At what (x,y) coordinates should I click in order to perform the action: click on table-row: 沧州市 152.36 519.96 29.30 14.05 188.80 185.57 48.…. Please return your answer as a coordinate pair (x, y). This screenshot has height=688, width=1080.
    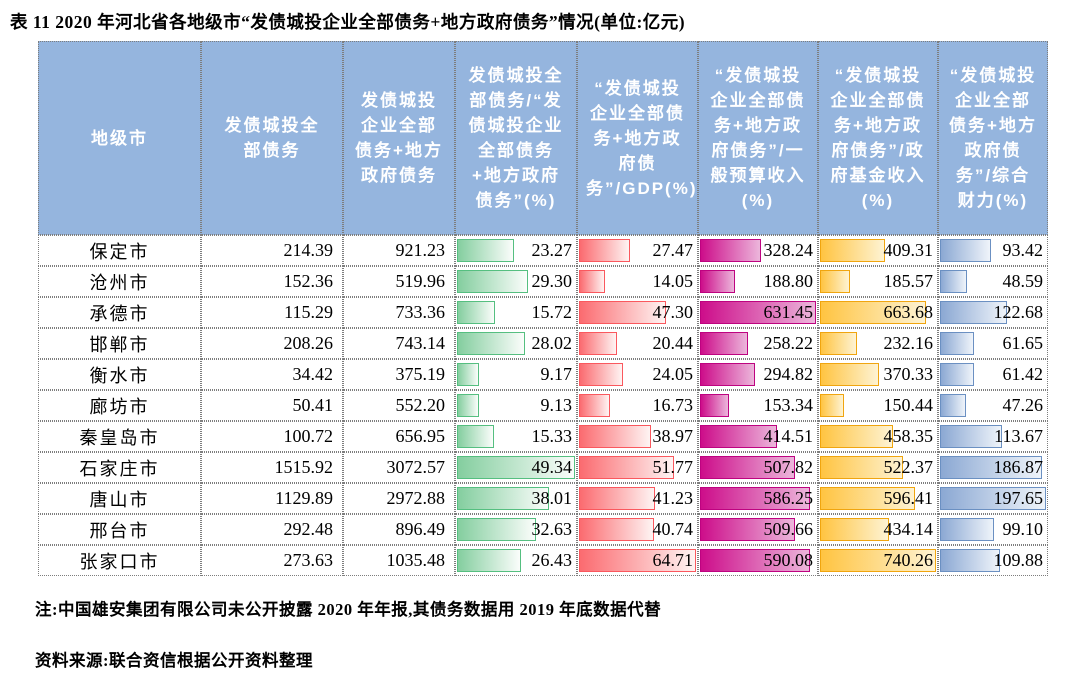
    Looking at the image, I should click on (543, 281).